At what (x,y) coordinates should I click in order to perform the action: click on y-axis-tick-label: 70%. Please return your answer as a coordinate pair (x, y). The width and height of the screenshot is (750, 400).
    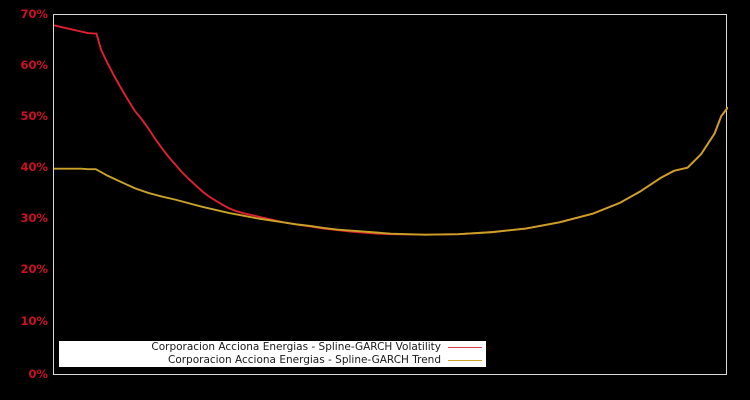
    Looking at the image, I should click on (34, 14).